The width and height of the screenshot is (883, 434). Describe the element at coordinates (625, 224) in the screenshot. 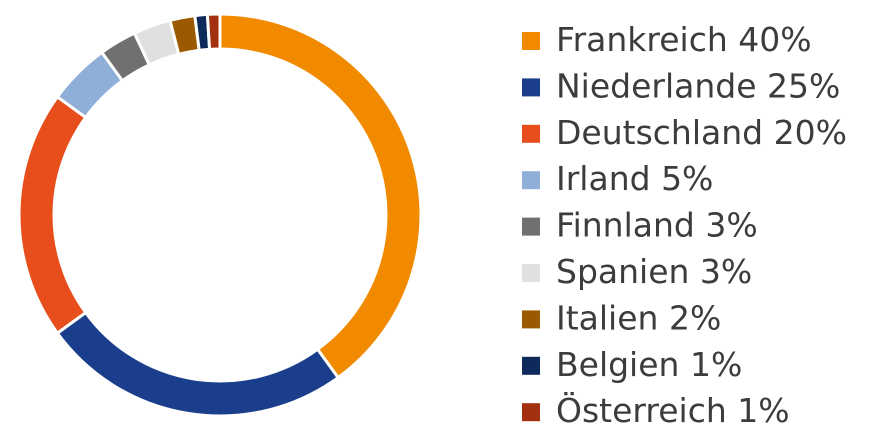

I see `legend-name: Finnland` at that location.